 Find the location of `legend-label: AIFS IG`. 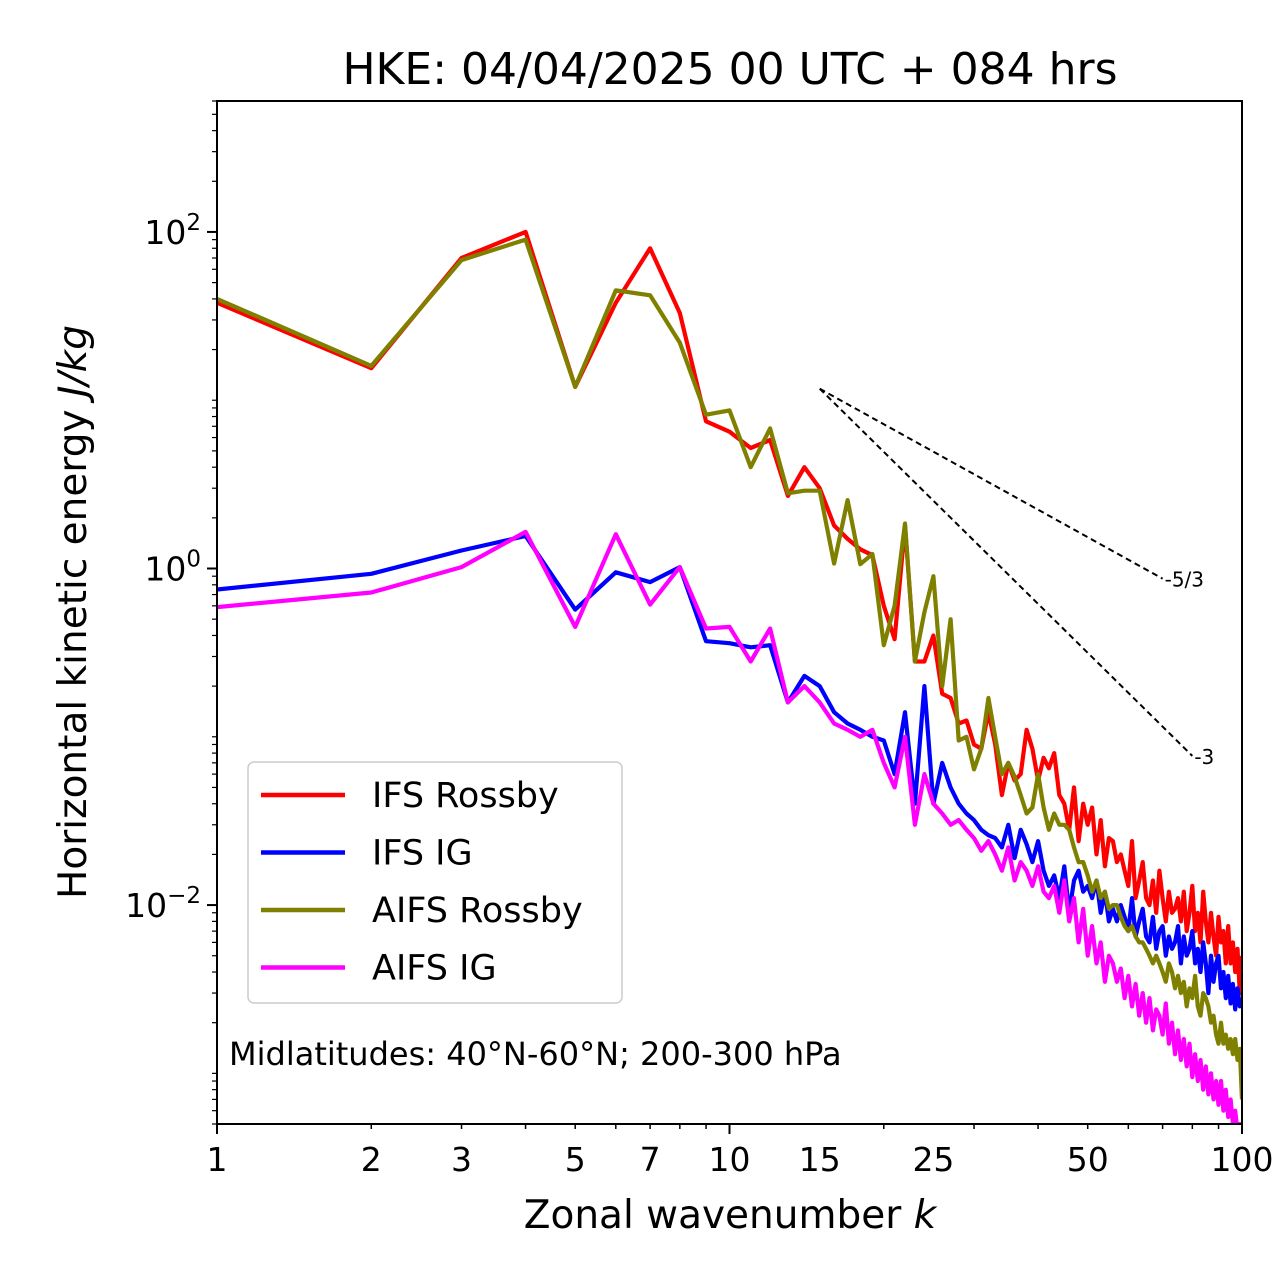

legend-label: AIFS IG is located at coordinates (434, 969).